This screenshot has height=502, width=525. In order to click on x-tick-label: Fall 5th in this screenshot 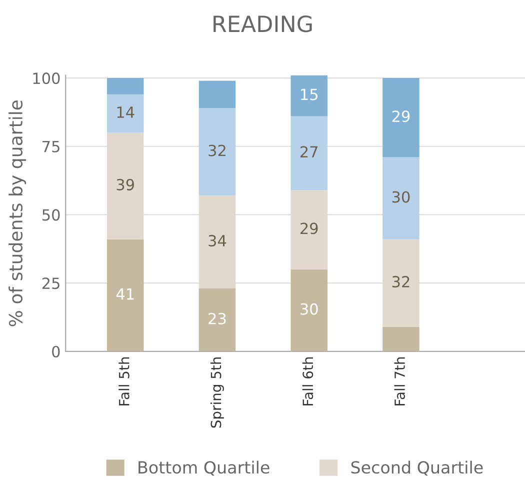, I will do `click(124, 381)`.